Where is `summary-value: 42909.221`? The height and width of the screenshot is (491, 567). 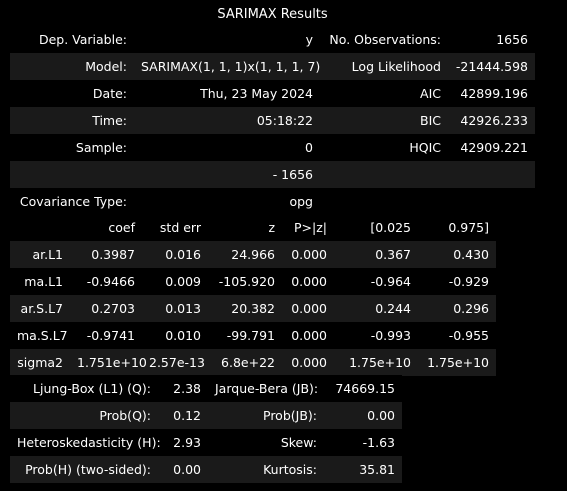 summary-value: 42909.221 is located at coordinates (491, 147).